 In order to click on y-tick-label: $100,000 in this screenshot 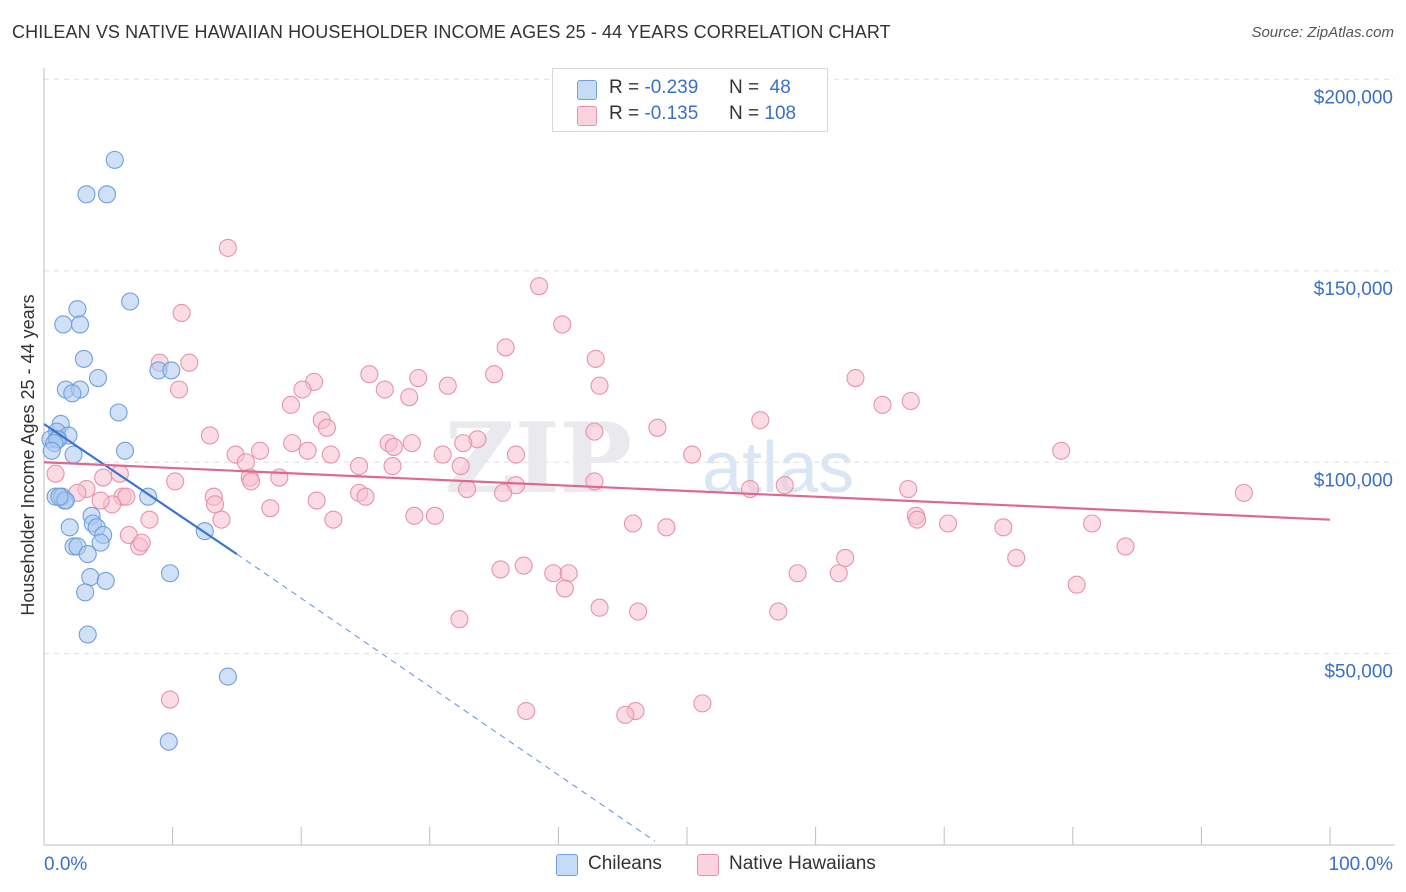, I will do `click(1353, 480)`.